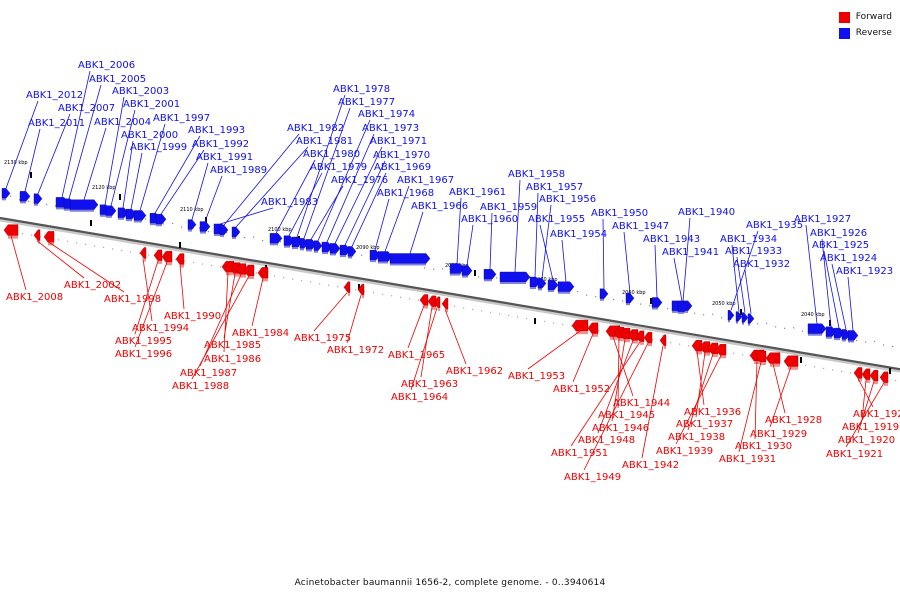  What do you see at coordinates (143, 341) in the screenshot?
I see `forward-gene-label: ABK1_1995` at bounding box center [143, 341].